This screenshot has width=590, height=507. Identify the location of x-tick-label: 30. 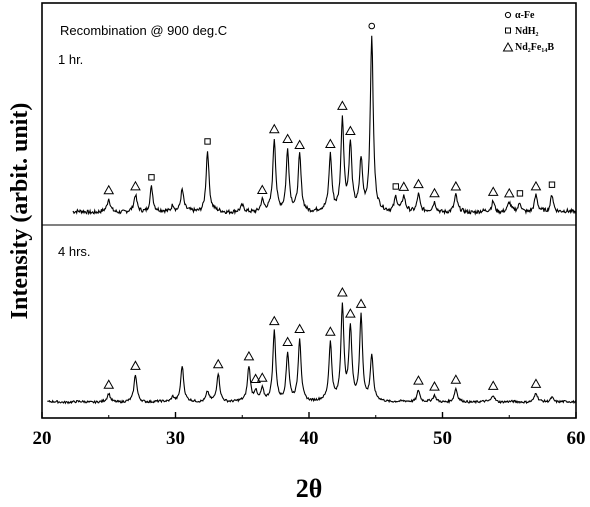
(175, 438).